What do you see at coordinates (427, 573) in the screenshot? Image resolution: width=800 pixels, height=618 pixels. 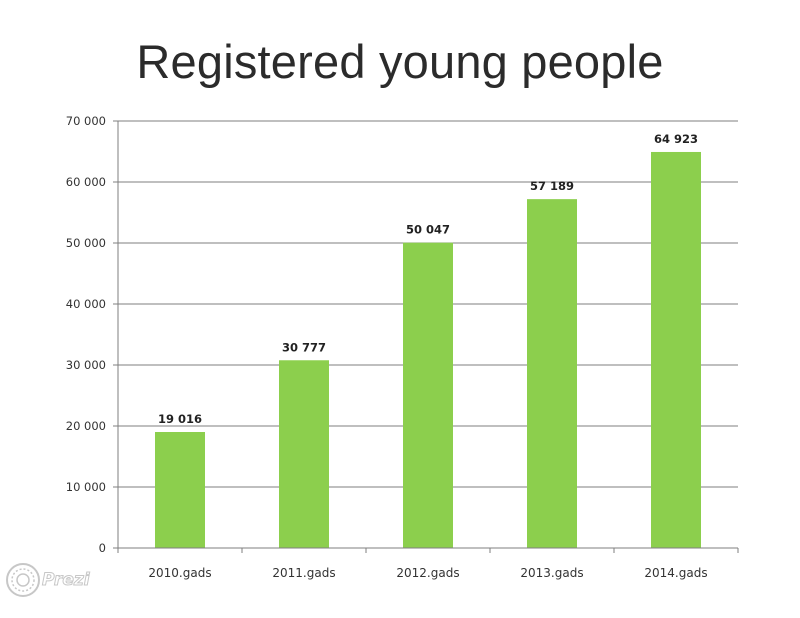 I see `x-category-label: 2012.gads` at bounding box center [427, 573].